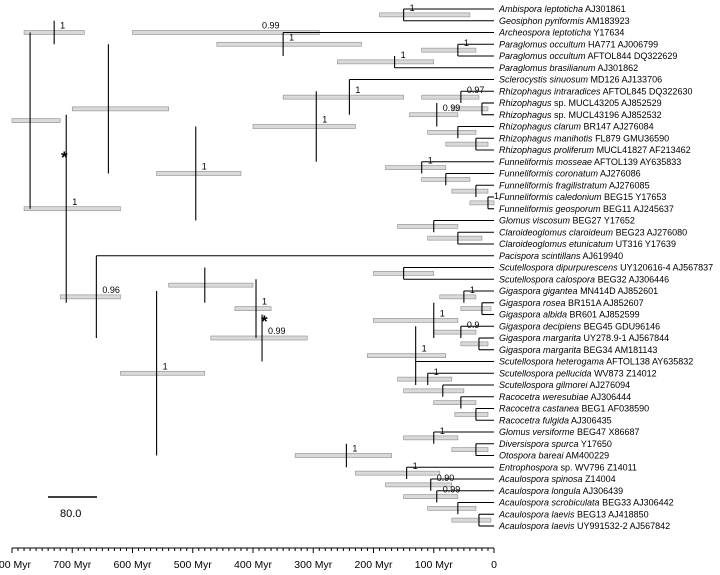  What do you see at coordinates (620, 326) in the screenshot?
I see `tip-accession: BEG45 GDU96146` at bounding box center [620, 326].